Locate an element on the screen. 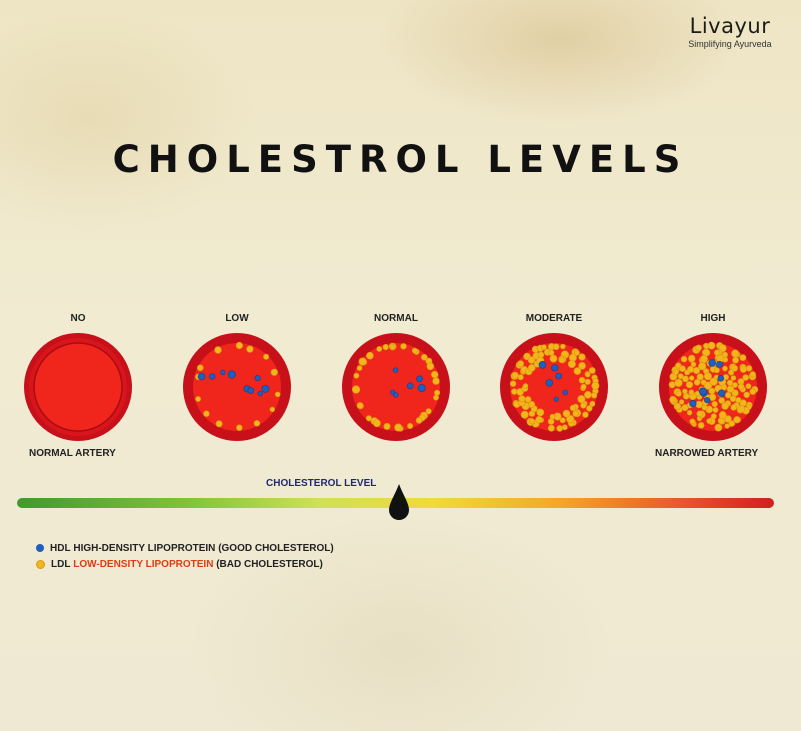 The height and width of the screenshot is (731, 801). brand-name: Livayur is located at coordinates (730, 26).